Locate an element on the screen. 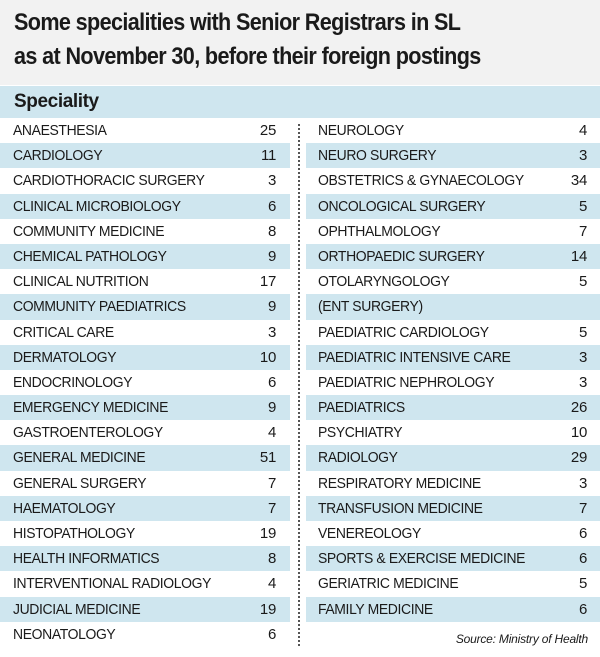 The height and width of the screenshot is (657, 600). speciality-name: HAEMATOLOGY is located at coordinates (64, 508).